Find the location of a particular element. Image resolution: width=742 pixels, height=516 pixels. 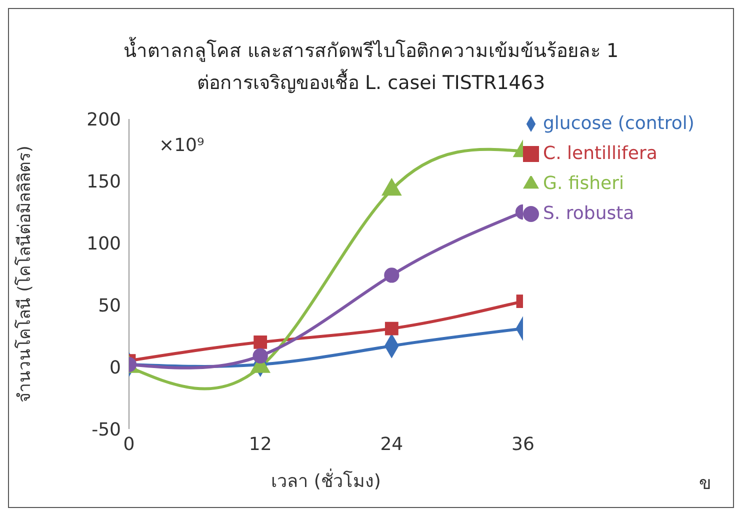

x-tick-label: 24 is located at coordinates (392, 444).